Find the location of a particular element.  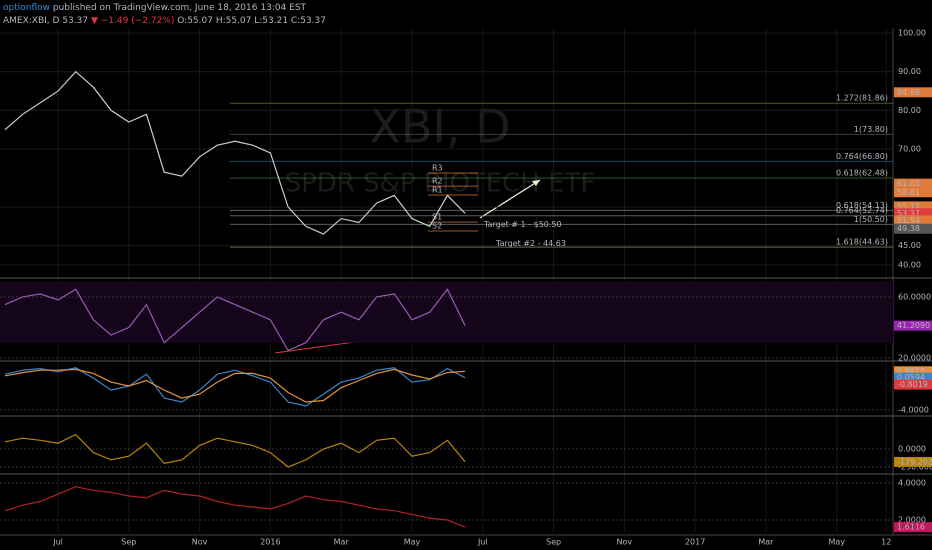

price-badge-label: 41.2090 is located at coordinates (913, 325).